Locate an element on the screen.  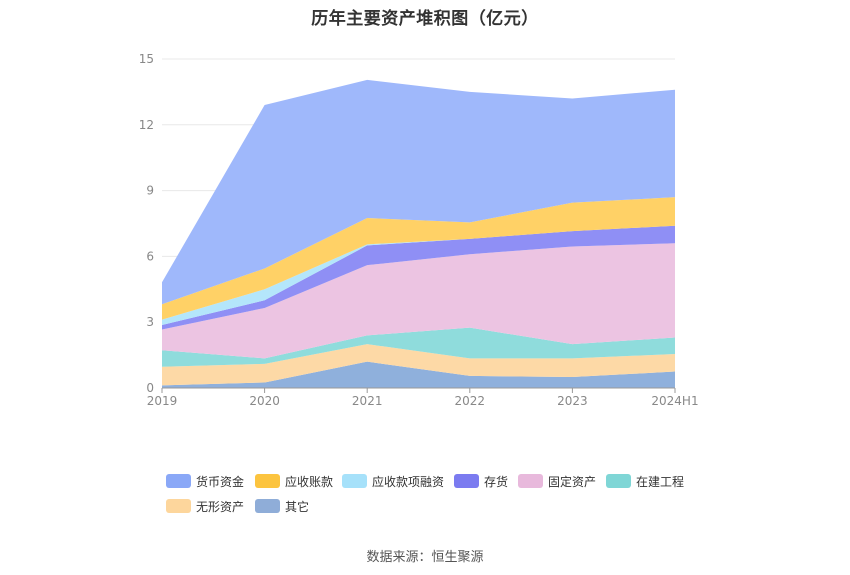
legend-label: 在建工程 is located at coordinates (660, 481).